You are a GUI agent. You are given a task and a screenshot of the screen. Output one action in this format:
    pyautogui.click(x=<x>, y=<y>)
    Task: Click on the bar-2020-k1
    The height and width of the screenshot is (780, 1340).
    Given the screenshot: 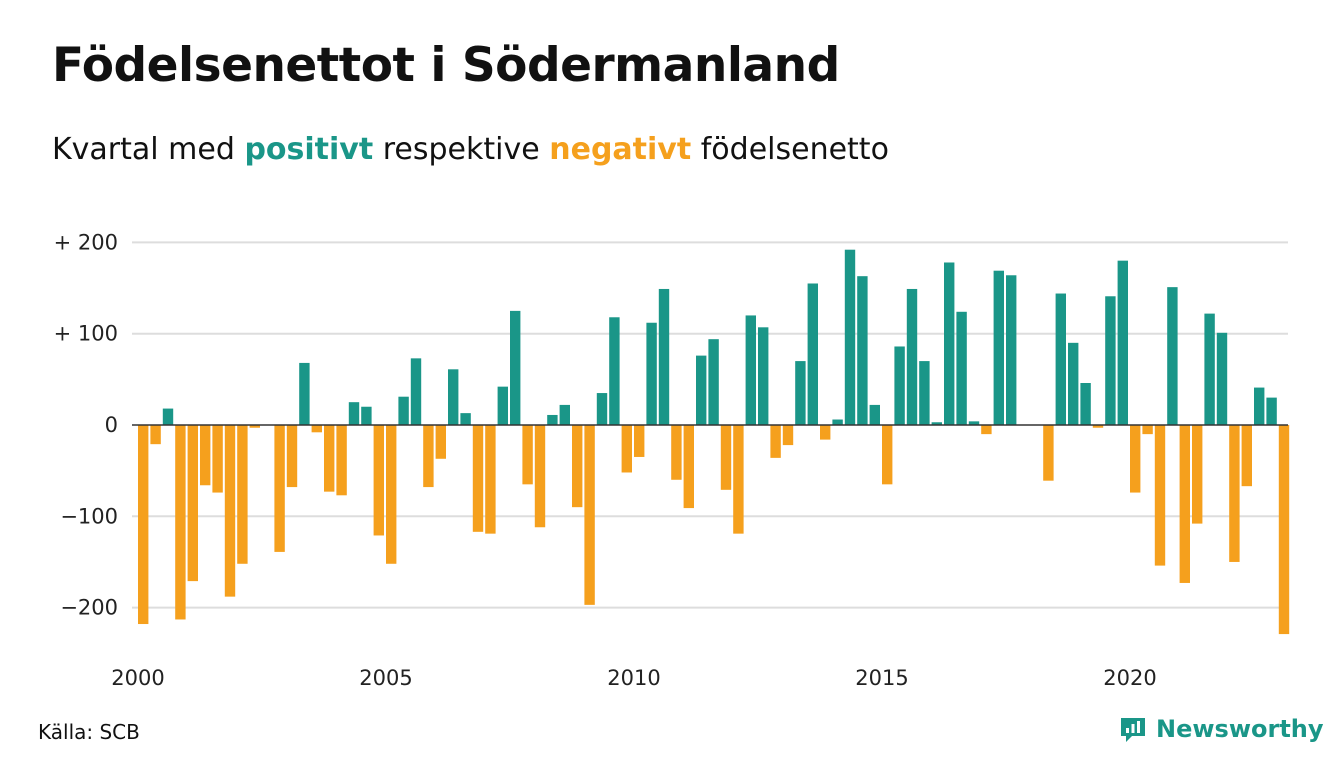 What is the action you would take?
    pyautogui.click(x=1135, y=459)
    